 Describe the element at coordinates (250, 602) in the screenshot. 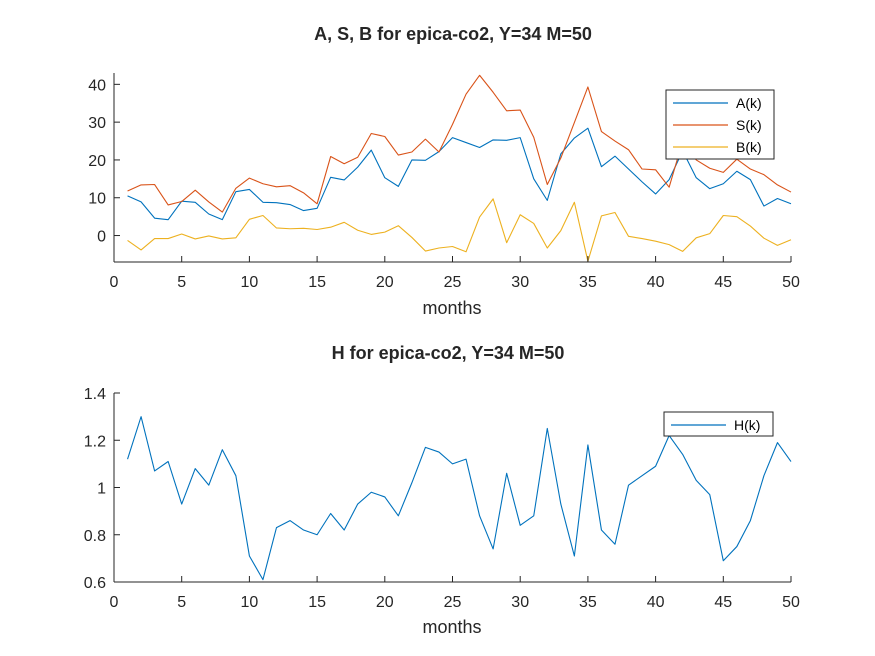

I see `x-tick-label-h: 10` at that location.